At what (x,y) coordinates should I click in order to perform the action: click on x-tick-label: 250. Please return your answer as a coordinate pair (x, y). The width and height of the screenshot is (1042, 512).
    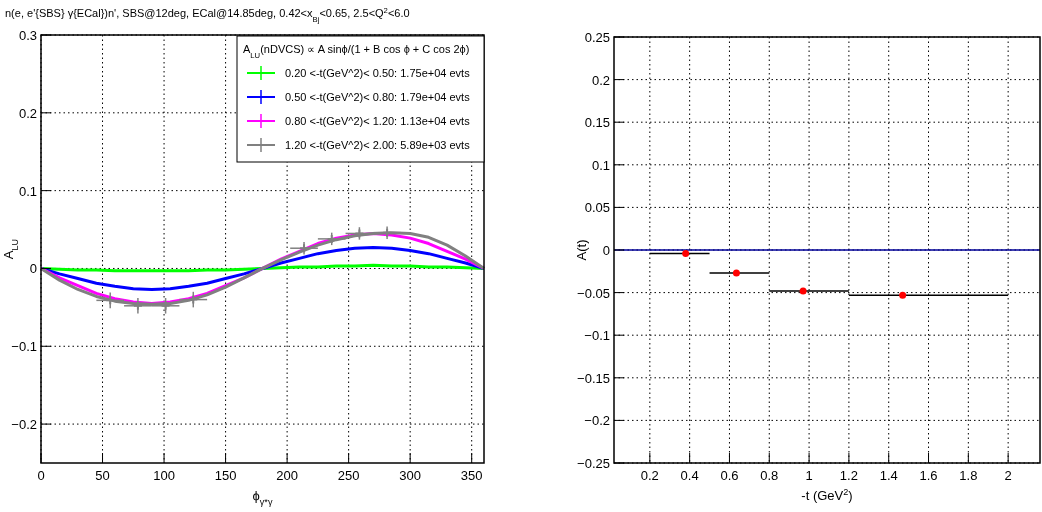
    Looking at the image, I should click on (348, 475).